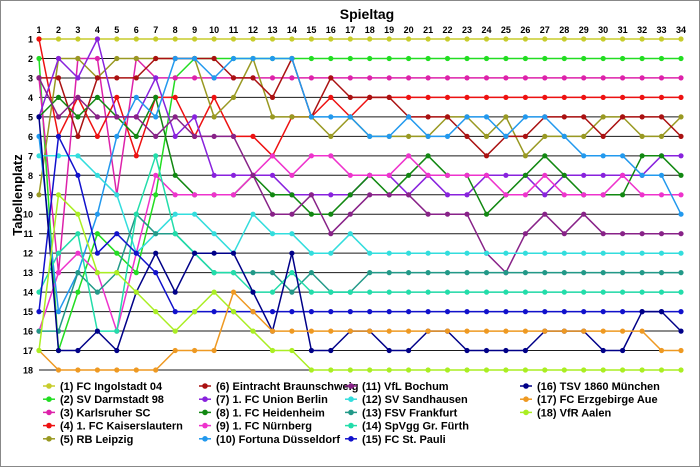 The image size is (700, 467). What do you see at coordinates (584, 30) in the screenshot?
I see `x-tick-label: 29` at bounding box center [584, 30].